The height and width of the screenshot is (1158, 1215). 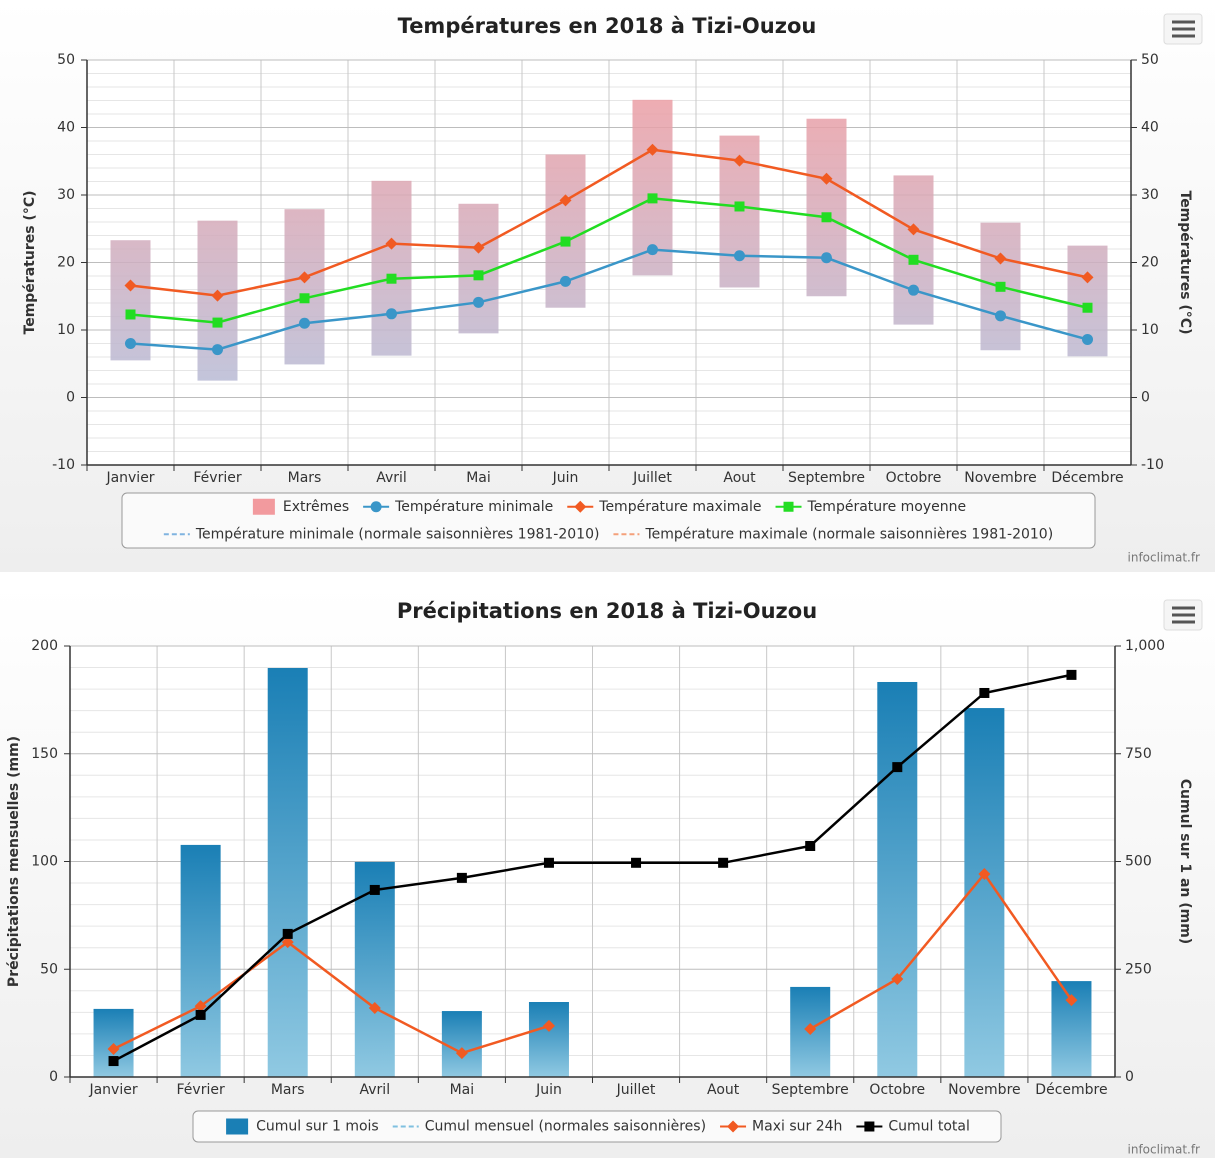 I want to click on y-tick-label: 10, so click(x=66, y=330).